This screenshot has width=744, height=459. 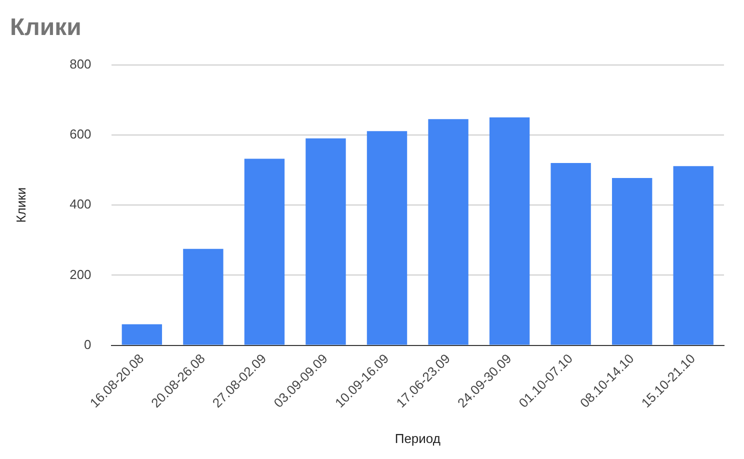 I want to click on y-axis-title: Клики, so click(x=20, y=205).